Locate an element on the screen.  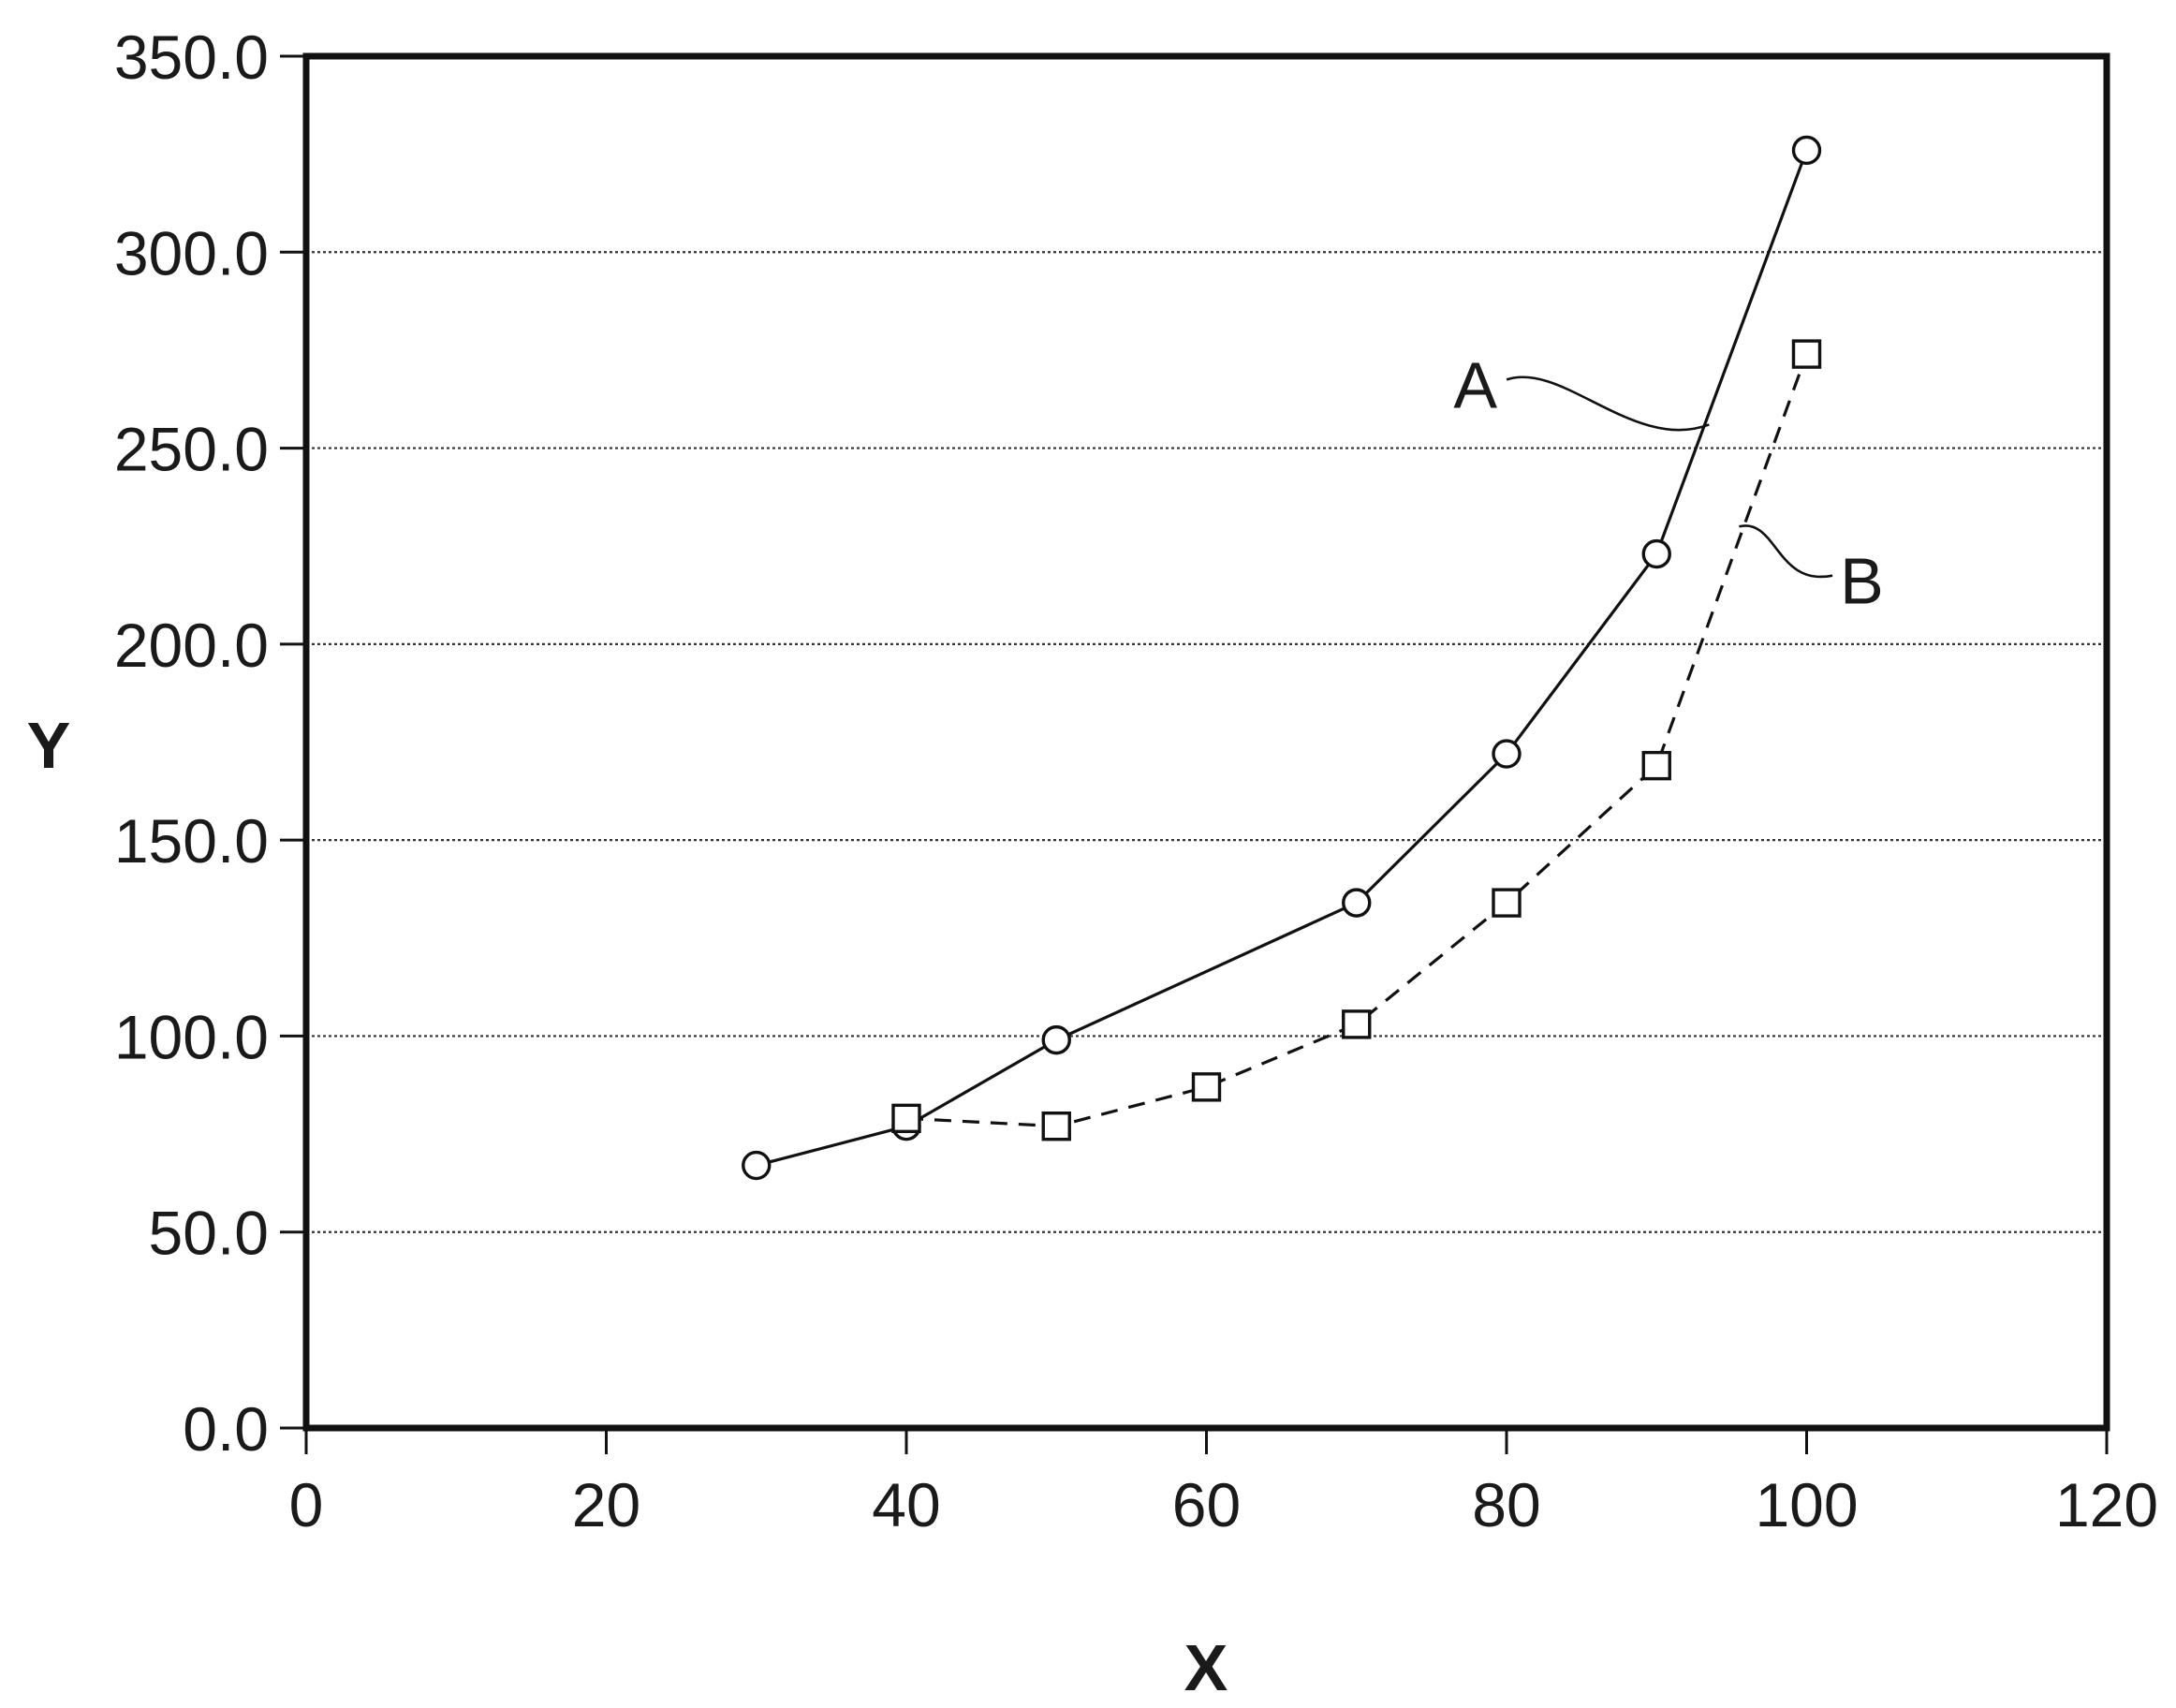
y-tick-label-6: 300.0 is located at coordinates (191, 253).